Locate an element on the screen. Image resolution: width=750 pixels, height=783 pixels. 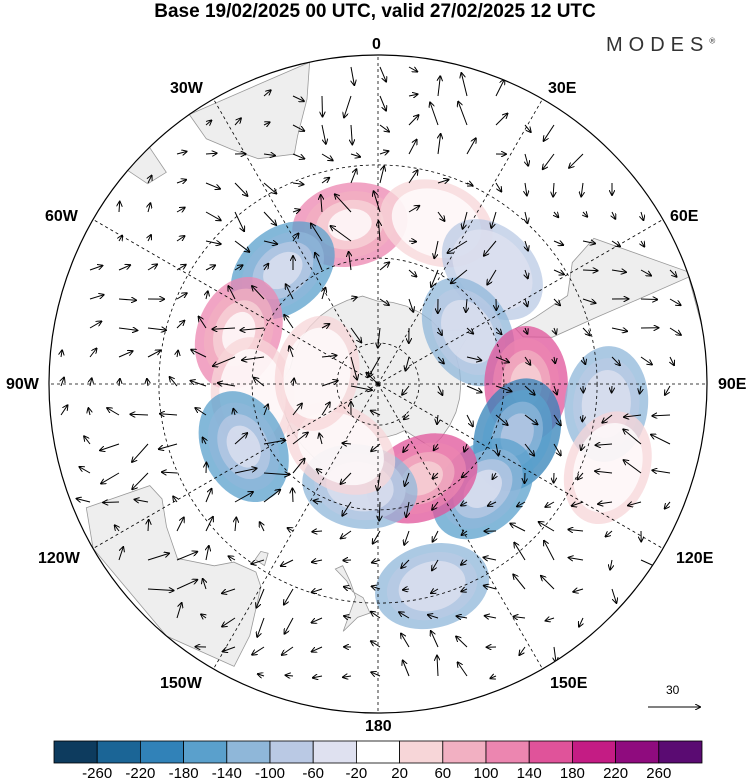
latitude-circle is located at coordinates (378, 384).